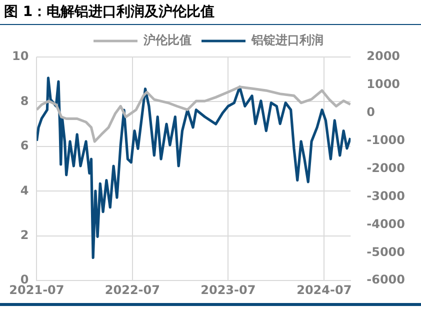 This screenshot has width=421, height=333. Describe the element at coordinates (167, 40) in the screenshot. I see `legend-label: 沪伦比值` at that location.